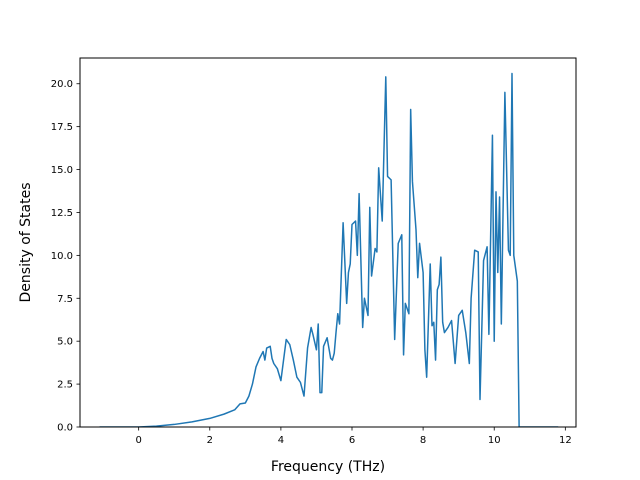 Image resolution: width=640 pixels, height=480 pixels. Describe the element at coordinates (65, 342) in the screenshot. I see `y-tick-label: 5.0` at that location.